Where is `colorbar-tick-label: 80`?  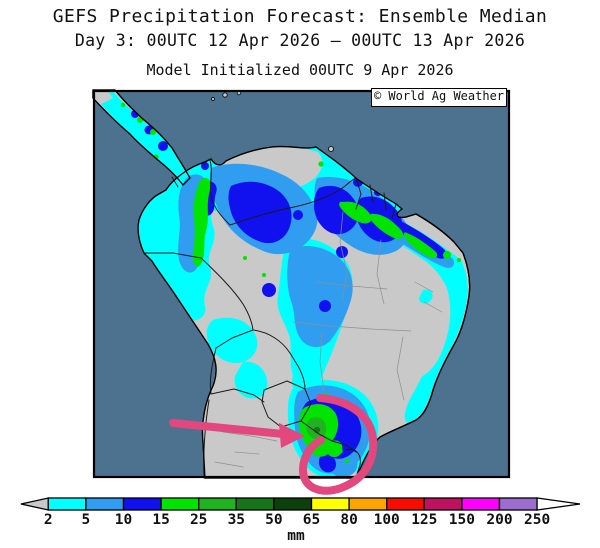 colorbar-tick-label: 80 is located at coordinates (348, 520).